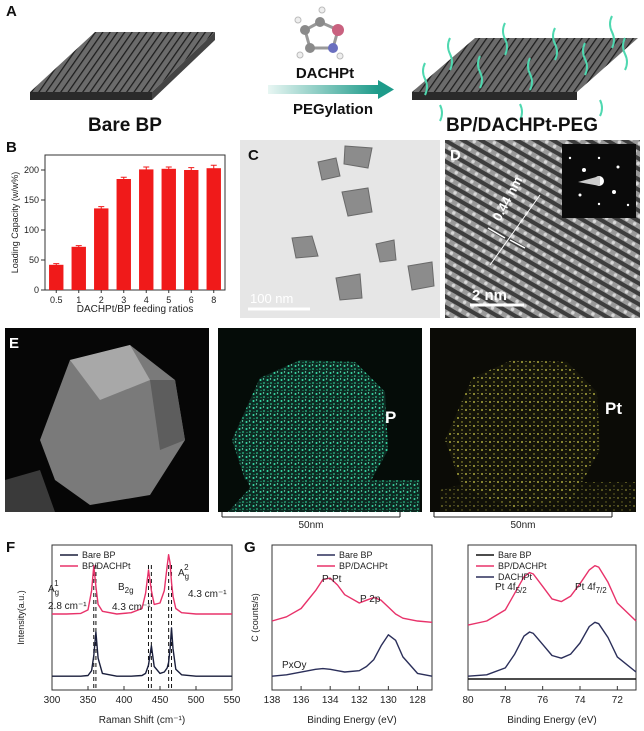 The image size is (644, 731). I want to click on element-label: Pt, so click(613, 408).